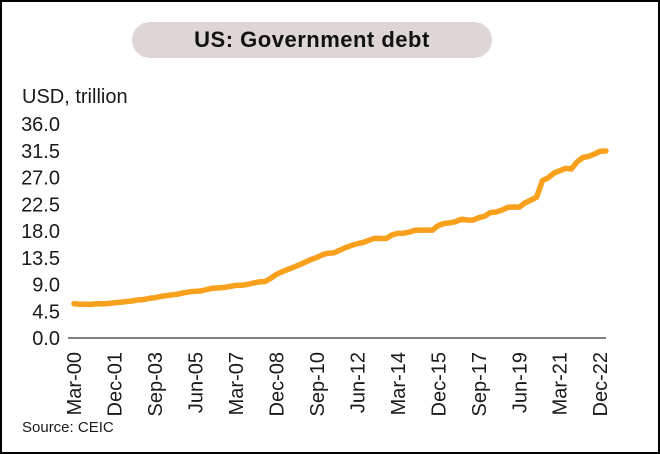  What do you see at coordinates (115, 384) in the screenshot?
I see `x-tick-label: Dec-01` at bounding box center [115, 384].